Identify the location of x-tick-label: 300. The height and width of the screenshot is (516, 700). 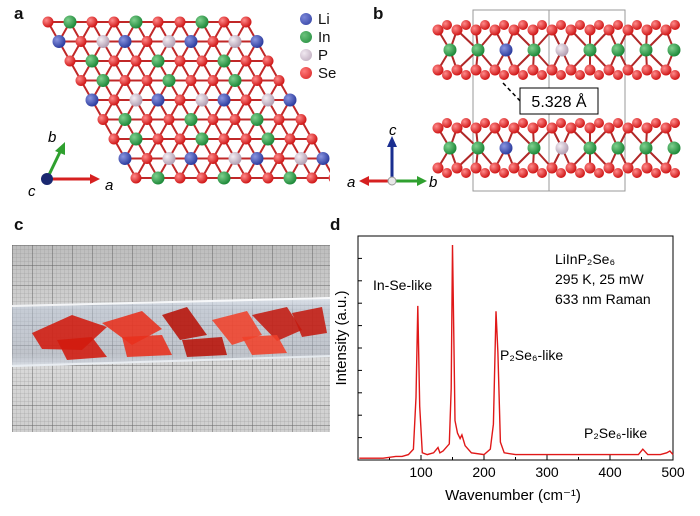
(547, 472).